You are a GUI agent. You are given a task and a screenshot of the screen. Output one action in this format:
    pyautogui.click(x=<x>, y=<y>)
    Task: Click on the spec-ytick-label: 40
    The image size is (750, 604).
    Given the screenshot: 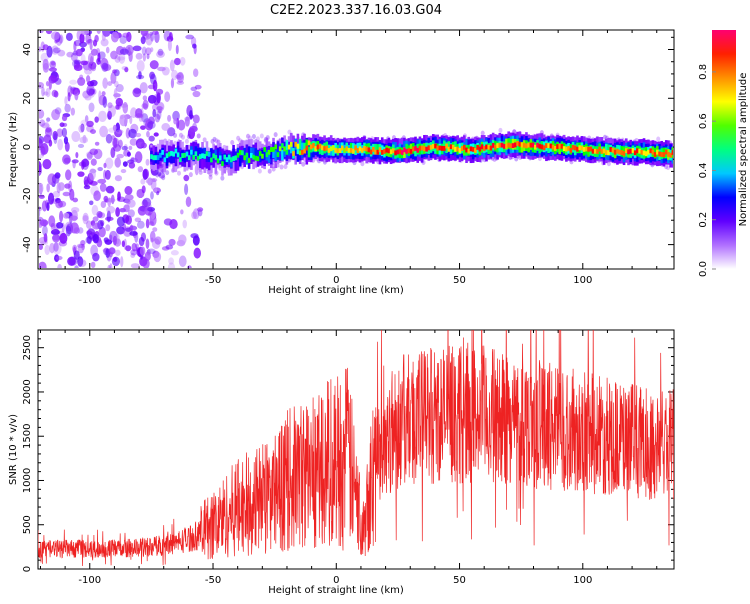 What is the action you would take?
    pyautogui.click(x=27, y=49)
    